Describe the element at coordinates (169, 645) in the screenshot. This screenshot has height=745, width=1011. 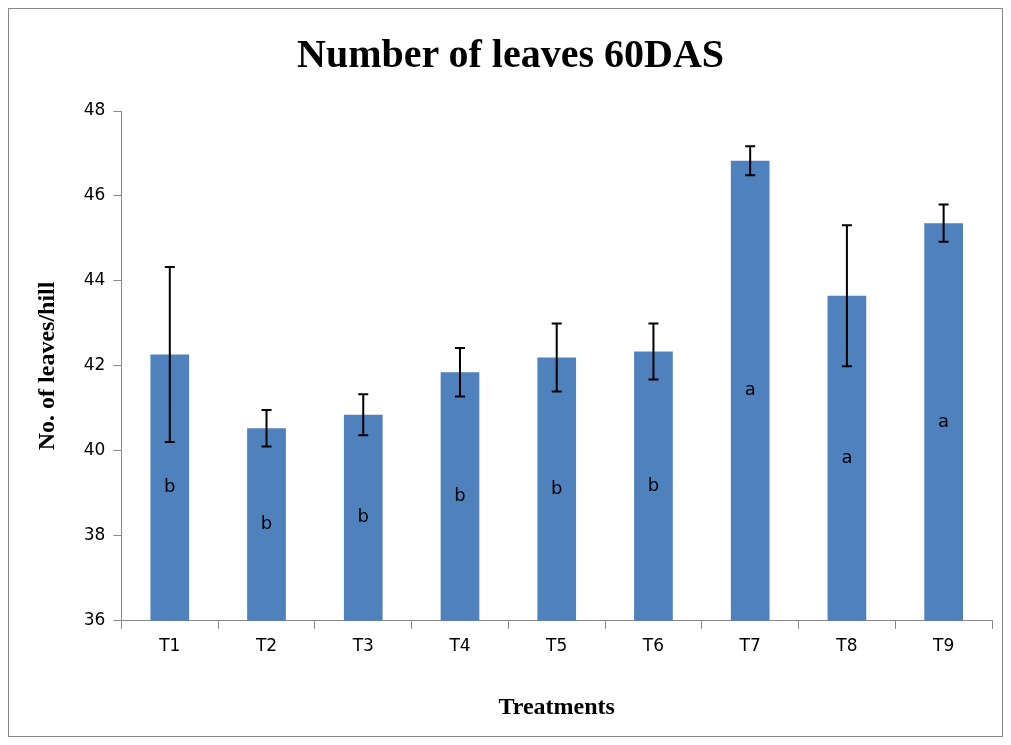
I see `x-tick-label: T1` at that location.